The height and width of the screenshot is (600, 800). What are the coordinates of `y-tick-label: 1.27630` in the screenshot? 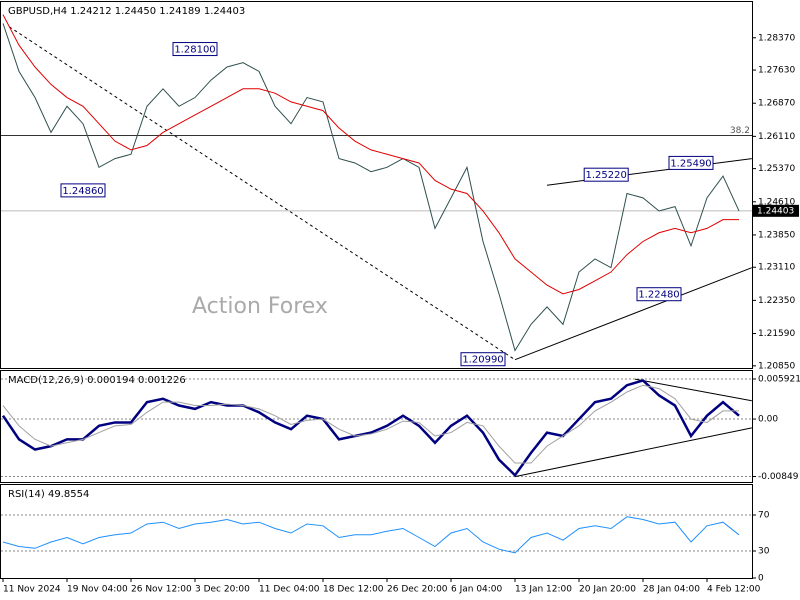 It's located at (776, 71).